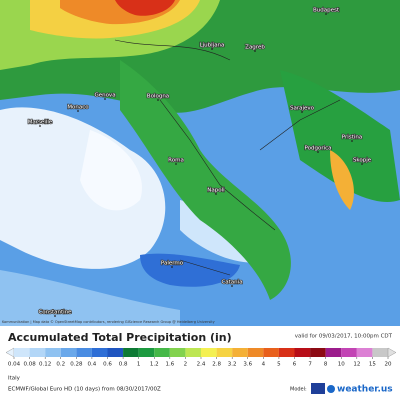 The width and height of the screenshot is (400, 404). What do you see at coordinates (352, 138) in the screenshot?
I see `city-label: Pristina` at bounding box center [352, 138].